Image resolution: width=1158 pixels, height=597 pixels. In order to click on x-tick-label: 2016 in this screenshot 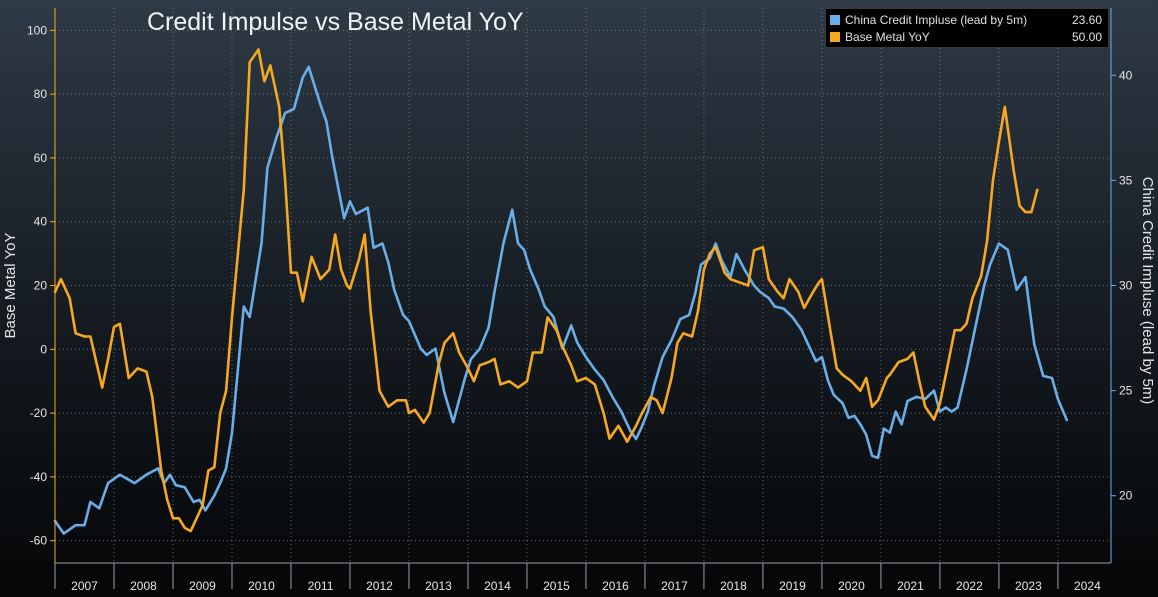, I will do `click(615, 586)`.